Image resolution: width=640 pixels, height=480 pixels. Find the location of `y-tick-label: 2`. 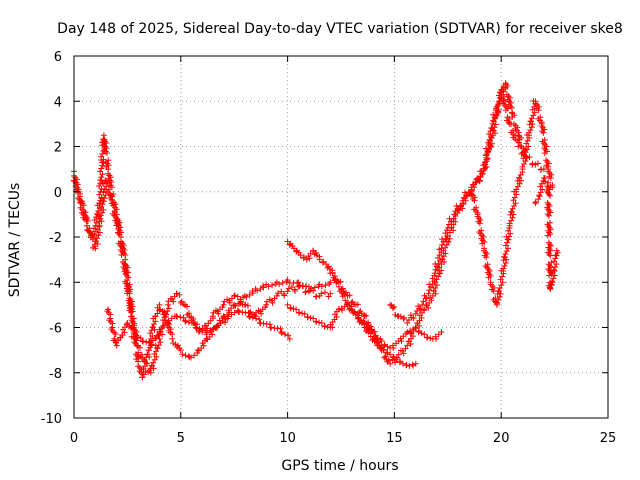

y-tick-label: 2 is located at coordinates (58, 148).